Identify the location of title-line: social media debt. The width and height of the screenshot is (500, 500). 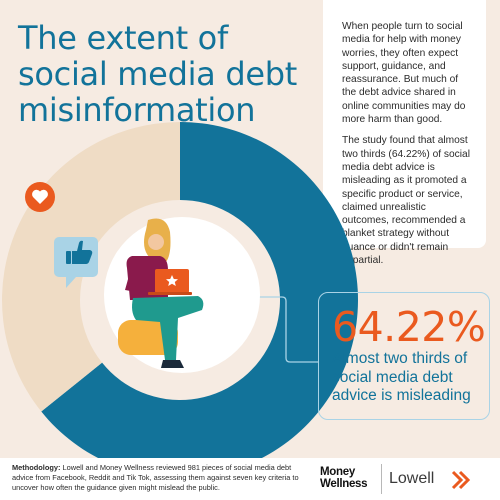
(158, 74).